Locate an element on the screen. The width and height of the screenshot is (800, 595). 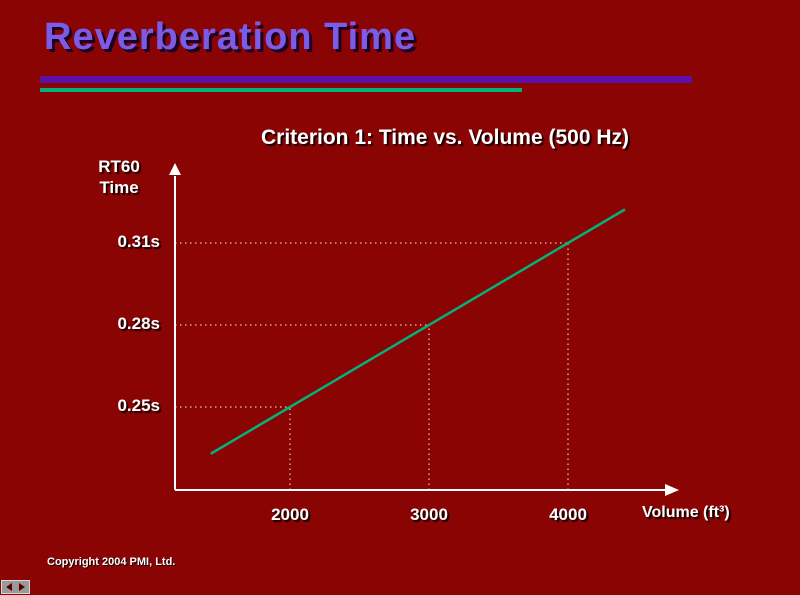
y-axis-arrowhead is located at coordinates (175, 169).